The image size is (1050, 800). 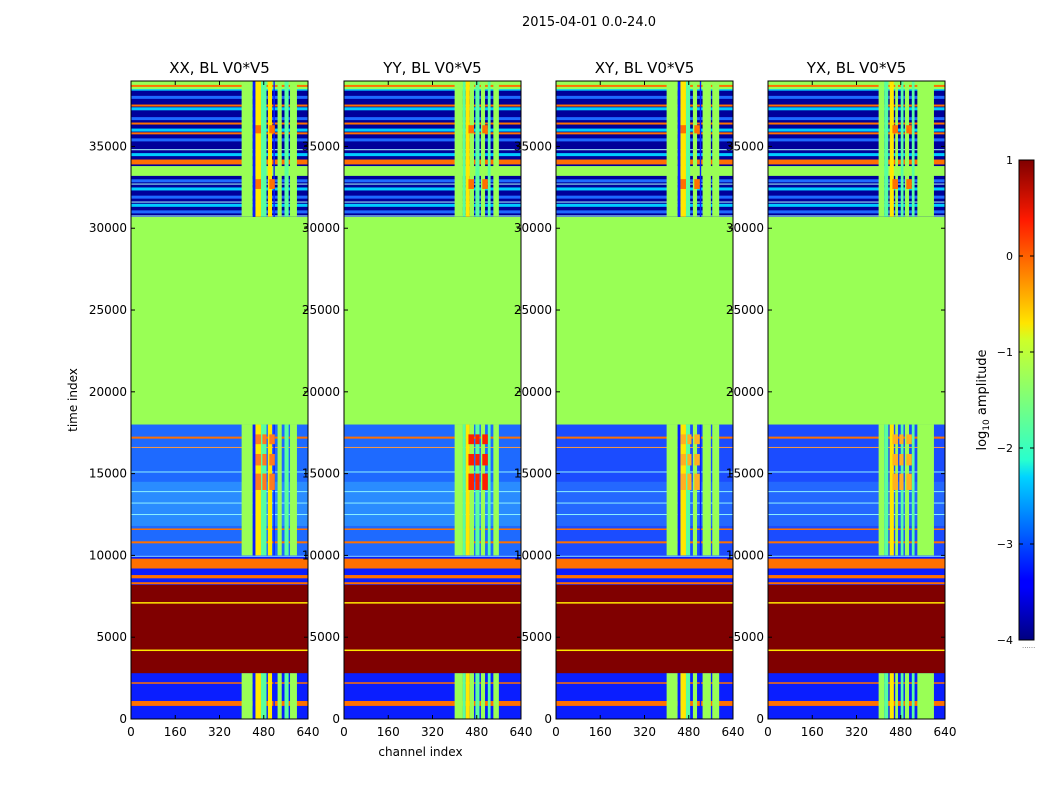 I want to click on colorbar-tick-label: 1, so click(x=1009, y=160).